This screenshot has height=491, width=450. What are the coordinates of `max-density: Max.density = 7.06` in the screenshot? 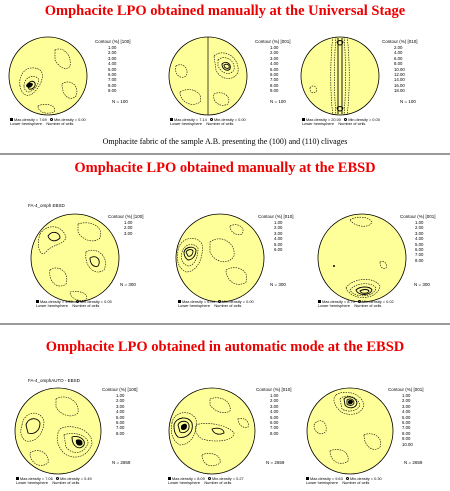 It's located at (36, 478).